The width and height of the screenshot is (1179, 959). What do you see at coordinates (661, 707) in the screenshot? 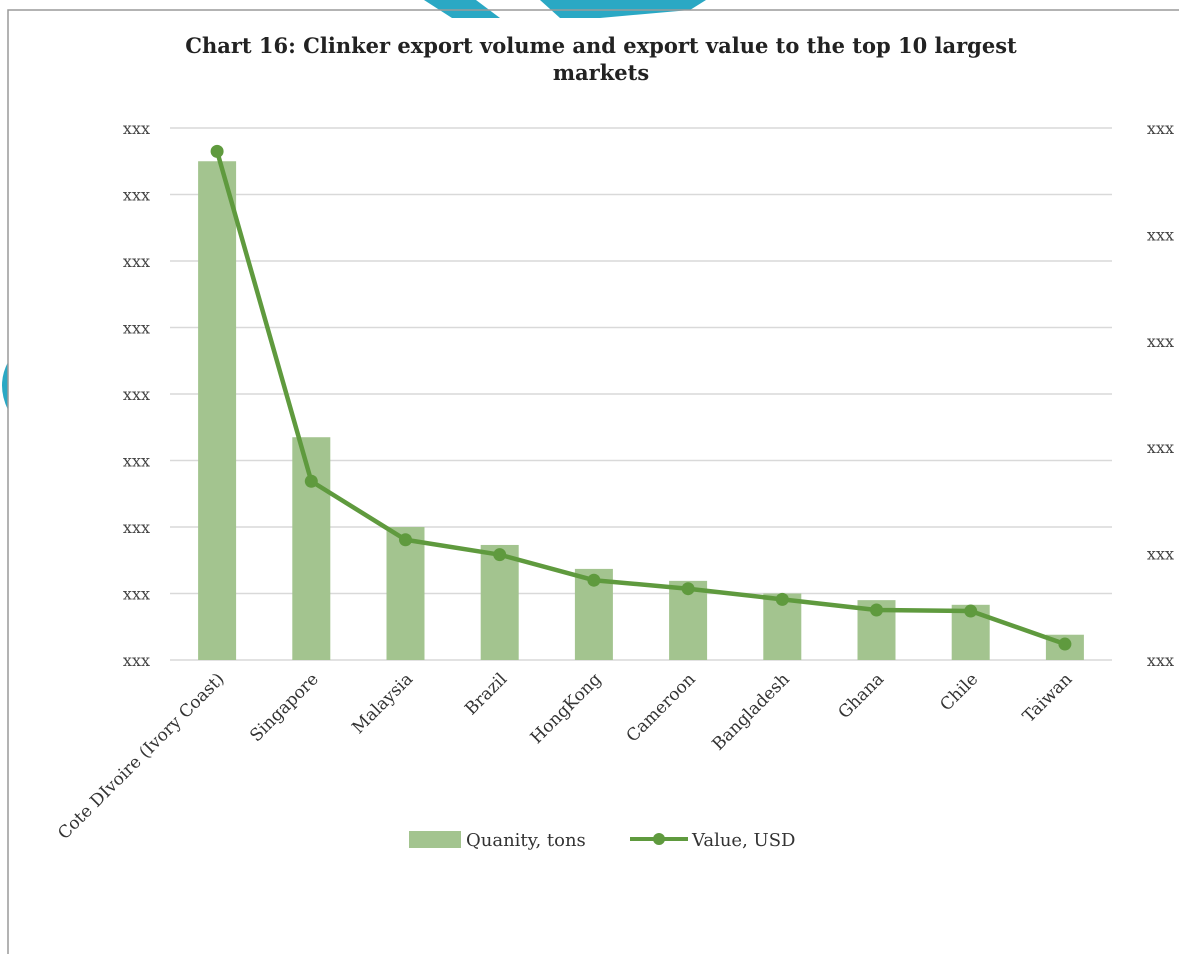
I see `category-label: Cameroon` at bounding box center [661, 707].